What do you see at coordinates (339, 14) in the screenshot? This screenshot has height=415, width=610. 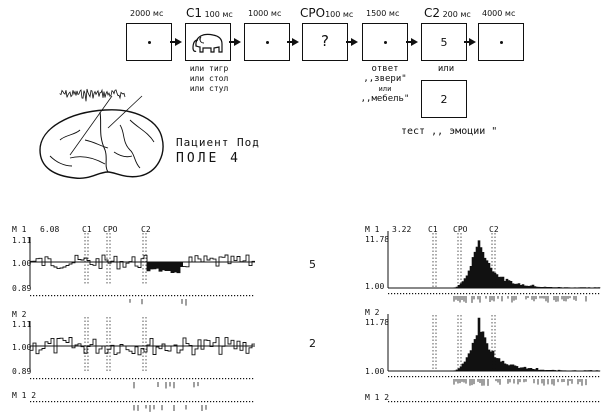 I see `cpo-duration: 100 мс` at bounding box center [339, 14].